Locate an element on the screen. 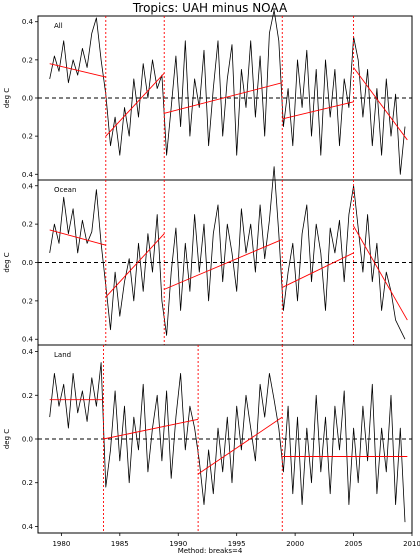 The width and height of the screenshot is (420, 560). x-tick-label: 1985 is located at coordinates (120, 544).